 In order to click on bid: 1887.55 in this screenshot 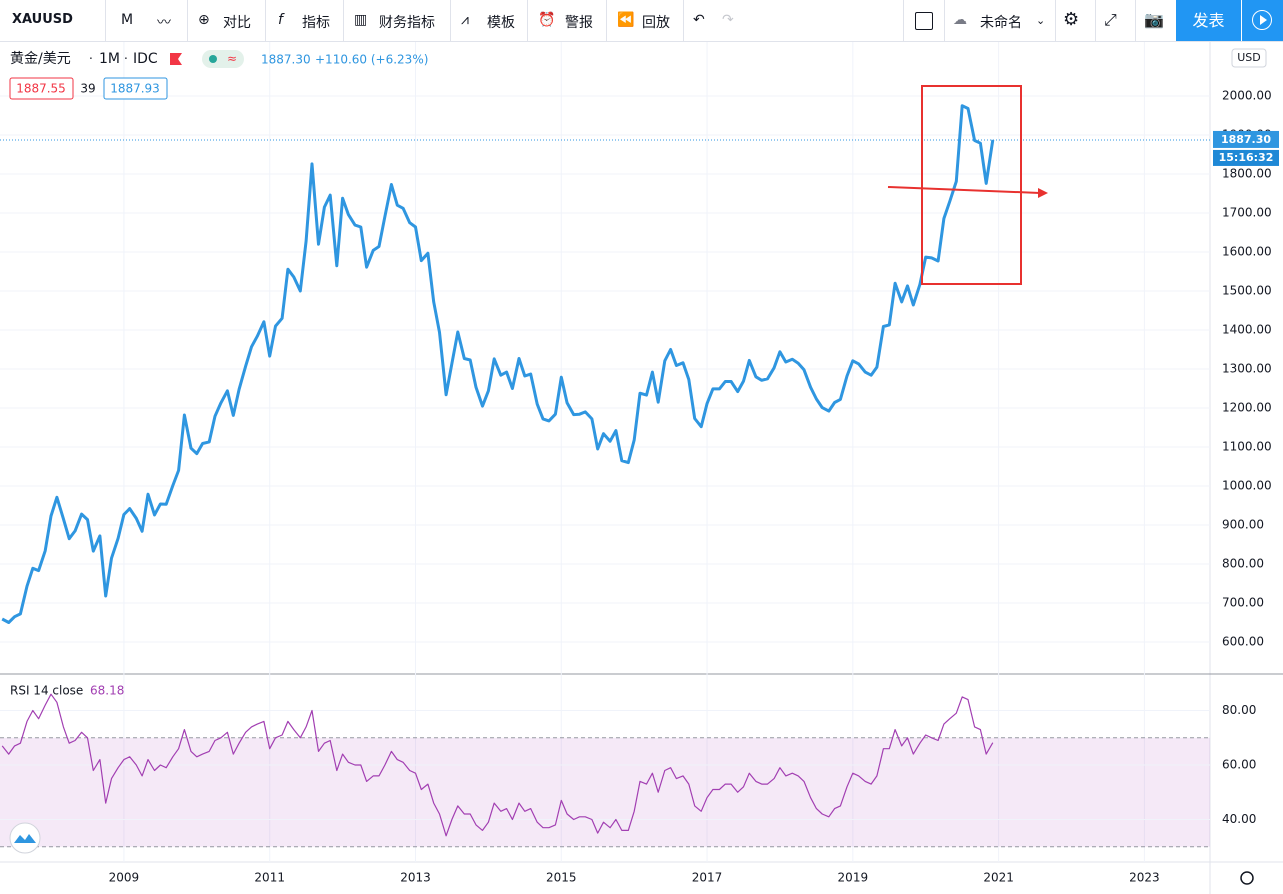, I will do `click(41, 89)`.